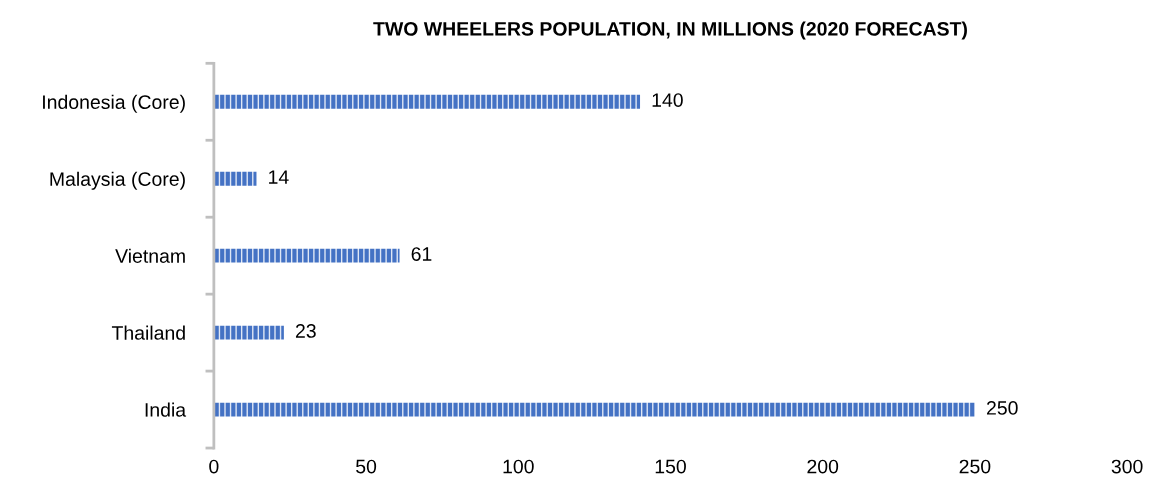  I want to click on x-tick-label: 250, so click(975, 466).